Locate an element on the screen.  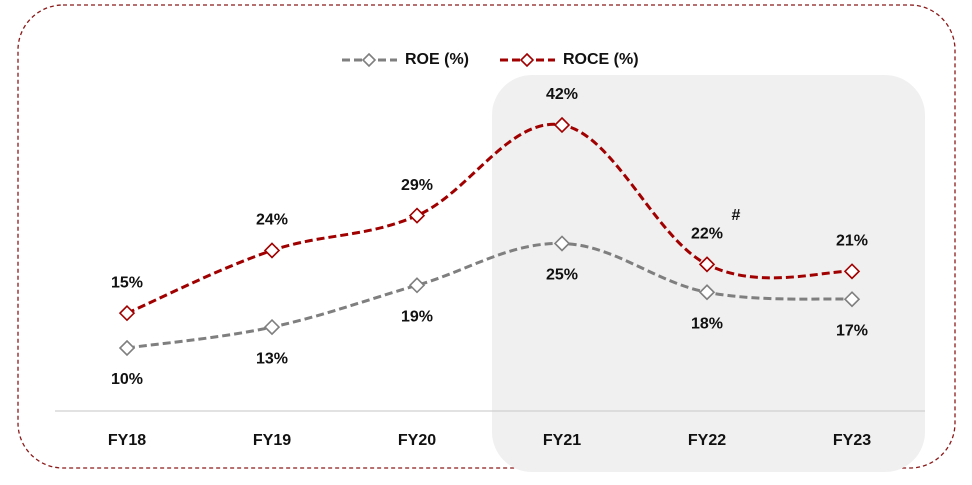
data-label: 17% is located at coordinates (852, 330).